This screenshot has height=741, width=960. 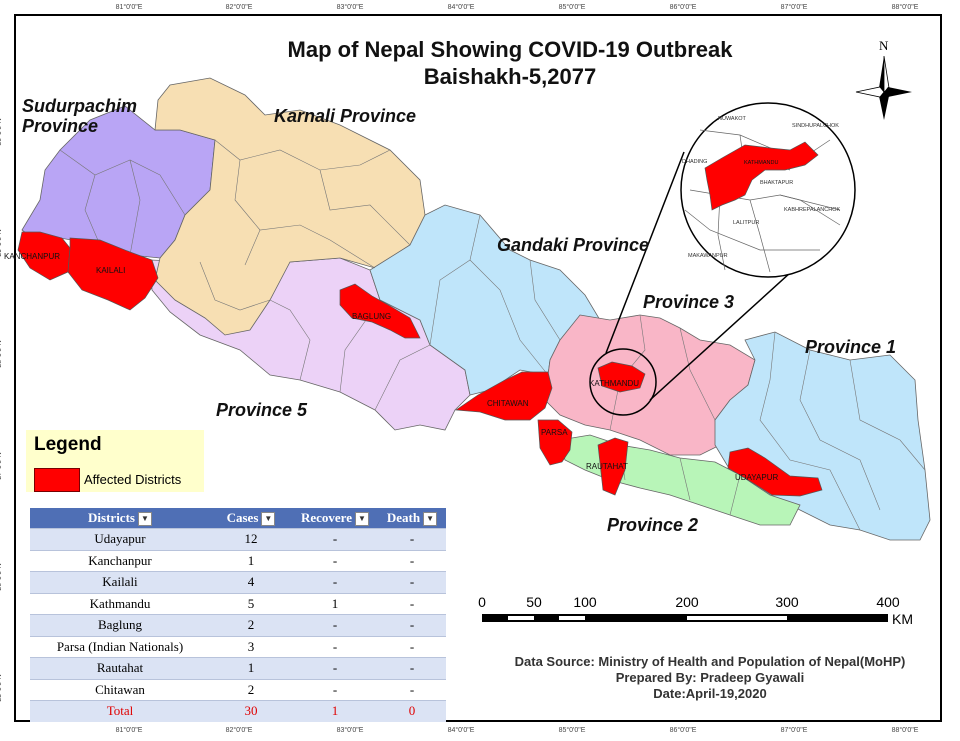 I want to click on lon-tick-83: 83°0'0"E, so click(x=350, y=7).